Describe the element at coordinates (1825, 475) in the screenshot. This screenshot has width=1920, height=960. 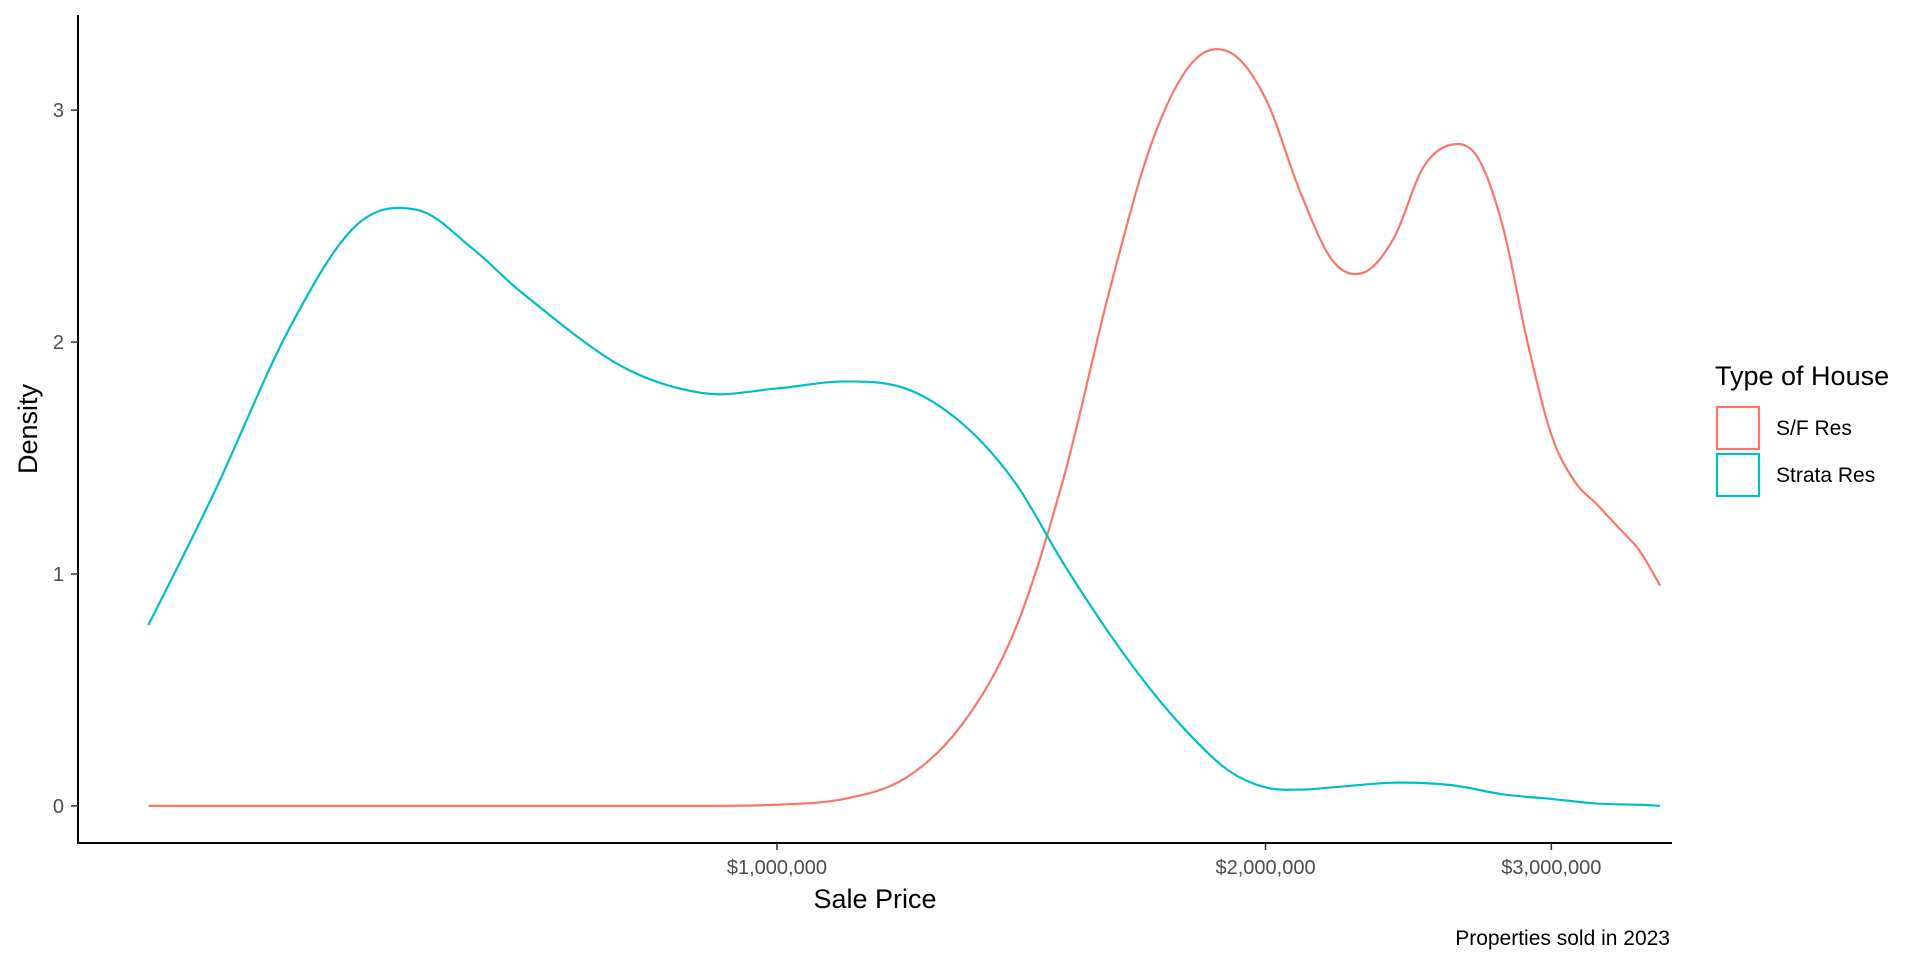
I see `legend-label: Strata Res` at that location.